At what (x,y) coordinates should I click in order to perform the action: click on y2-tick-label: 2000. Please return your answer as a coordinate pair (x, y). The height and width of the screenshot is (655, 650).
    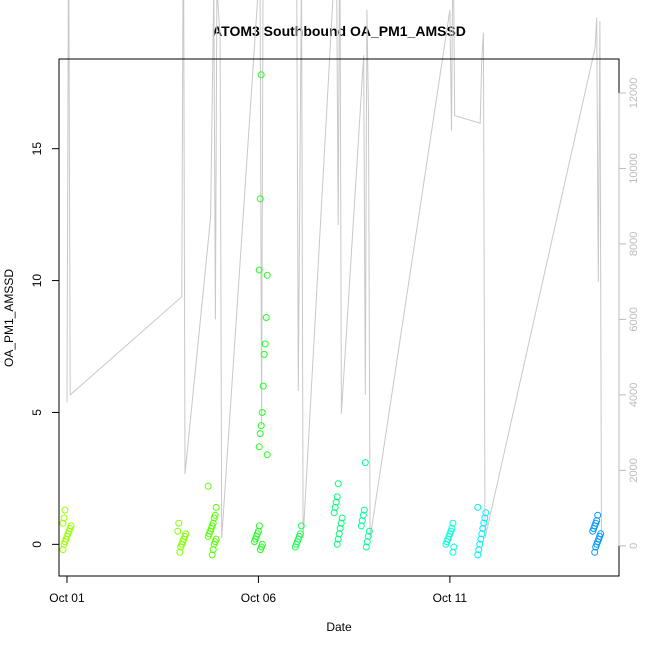
    Looking at the image, I should click on (634, 470).